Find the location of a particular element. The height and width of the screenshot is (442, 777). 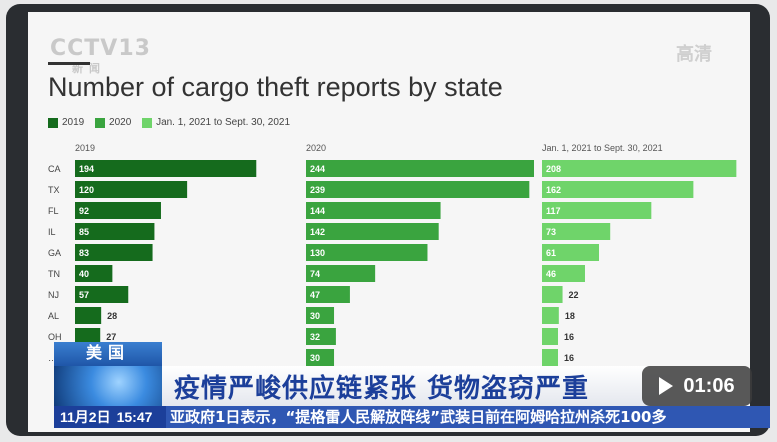

bar-value-NJ-1: 47 is located at coordinates (315, 295).